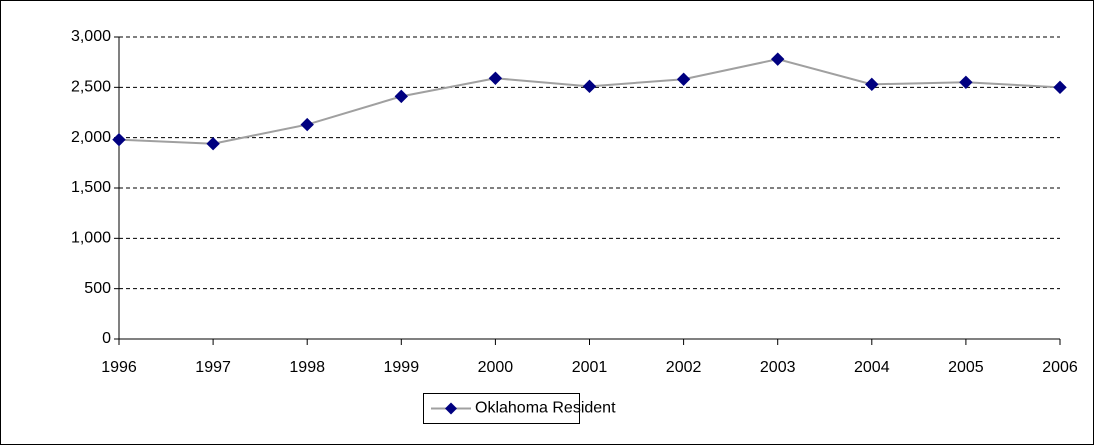  I want to click on x-tick-label: 1999, so click(402, 367).